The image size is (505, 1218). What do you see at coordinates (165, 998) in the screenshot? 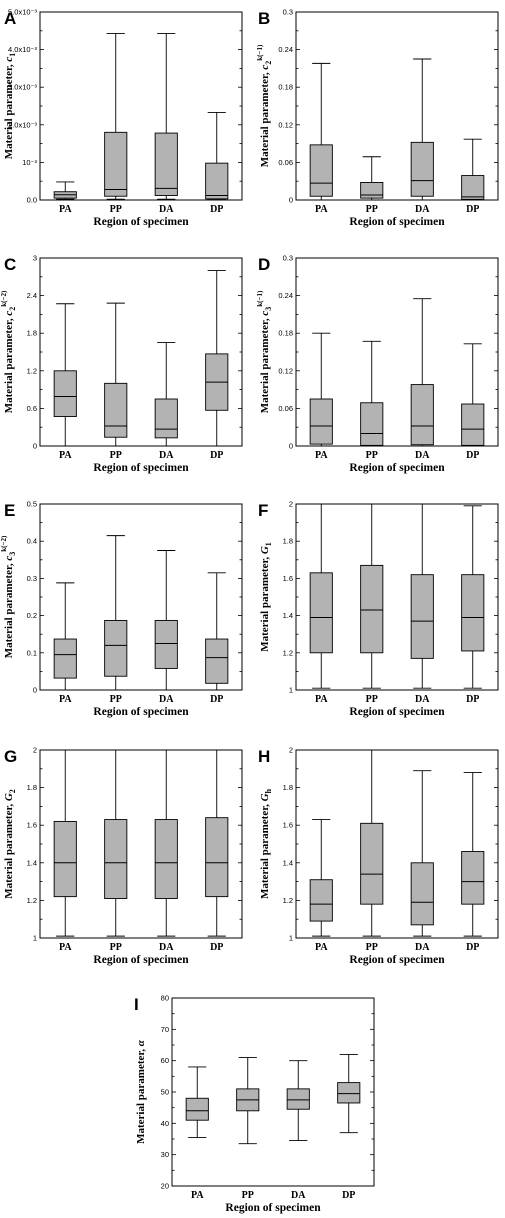
I see `y-tick-label: 80` at bounding box center [165, 998].